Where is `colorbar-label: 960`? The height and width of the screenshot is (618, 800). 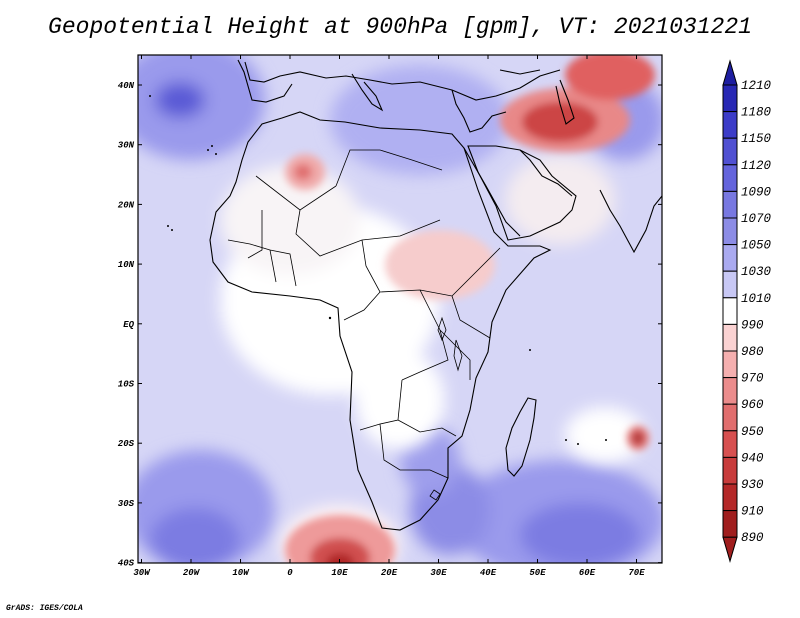
colorbar-label: 960 is located at coordinates (752, 405).